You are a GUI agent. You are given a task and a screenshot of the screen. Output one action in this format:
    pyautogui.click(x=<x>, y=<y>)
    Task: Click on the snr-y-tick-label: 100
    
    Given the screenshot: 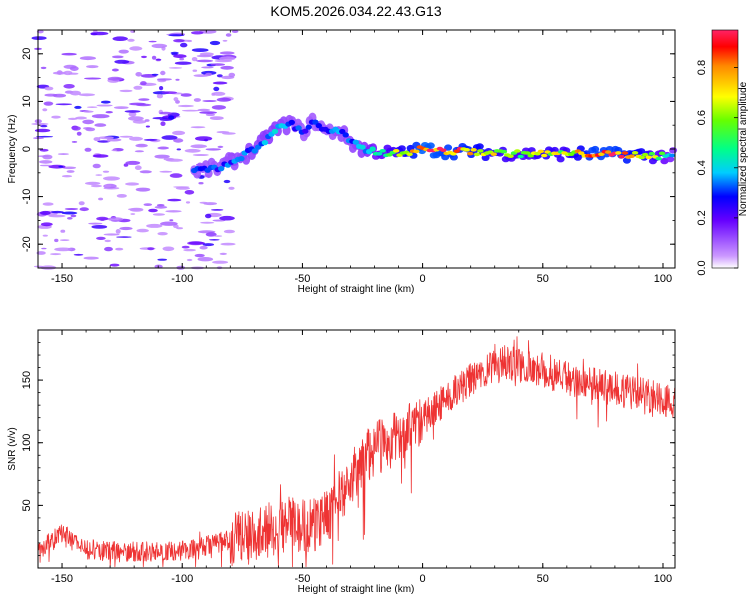 What is the action you would take?
    pyautogui.click(x=27, y=443)
    